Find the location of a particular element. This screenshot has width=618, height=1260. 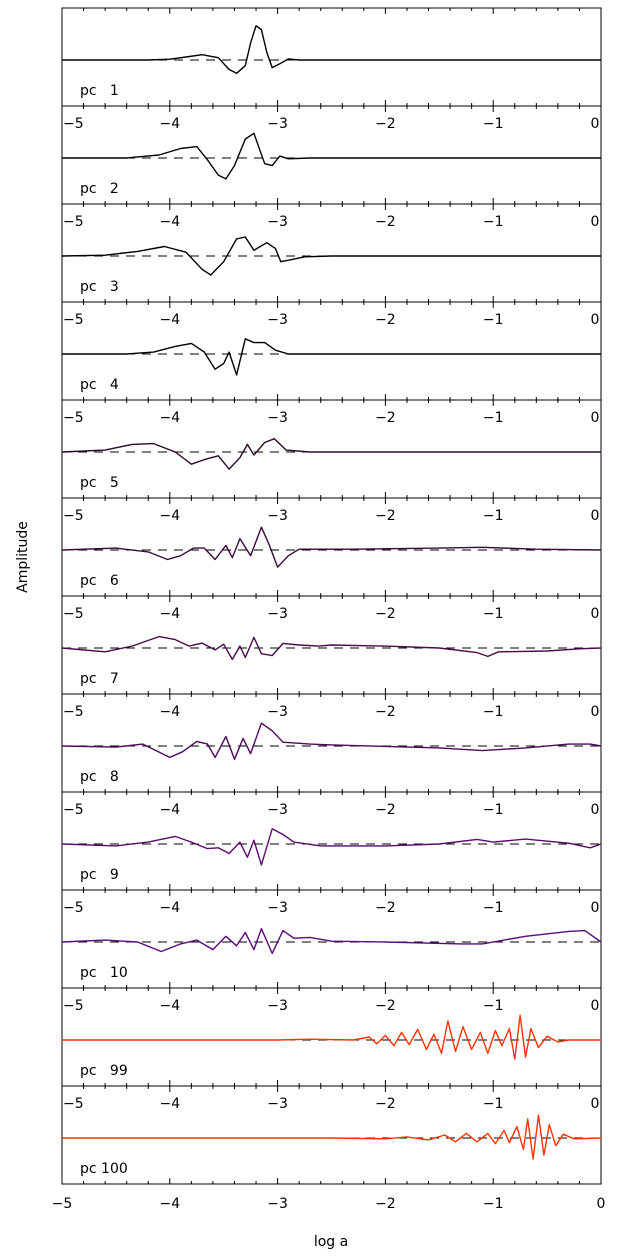

panel-label: pc 100 is located at coordinates (104, 1169).